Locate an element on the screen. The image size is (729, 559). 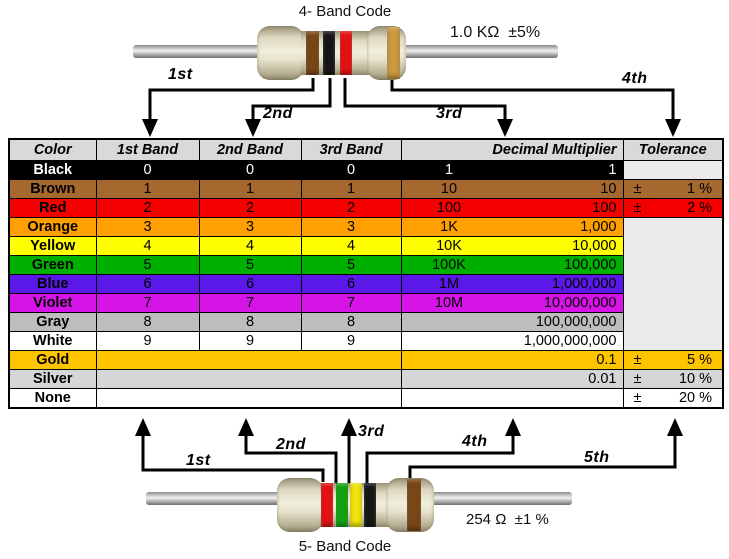
table-row-silver: Silver 0.01 ±10 % is located at coordinates (366, 379).